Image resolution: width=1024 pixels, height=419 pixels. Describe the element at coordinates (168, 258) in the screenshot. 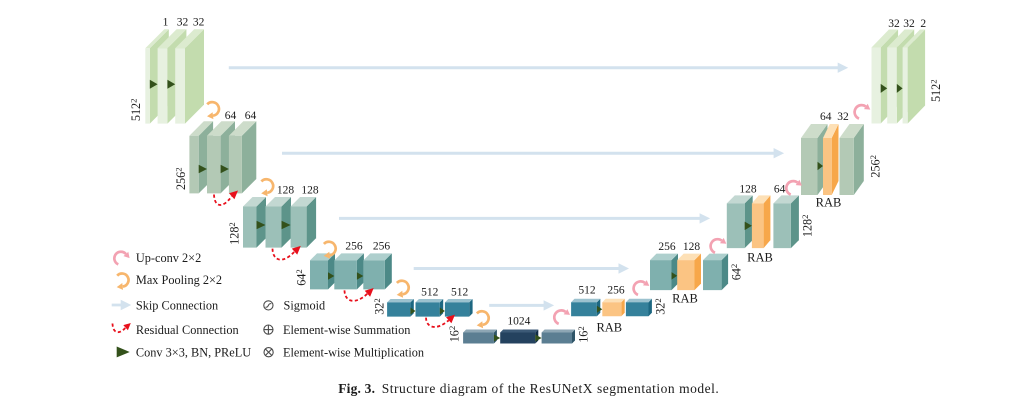

I see `svg-text: Up-conv 2×2` at that location.